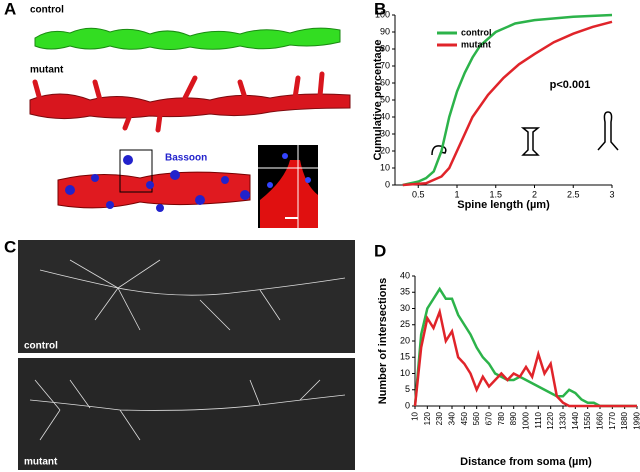 This screenshot has height=472, width=640. I want to click on control-dendrite, so click(187, 38).